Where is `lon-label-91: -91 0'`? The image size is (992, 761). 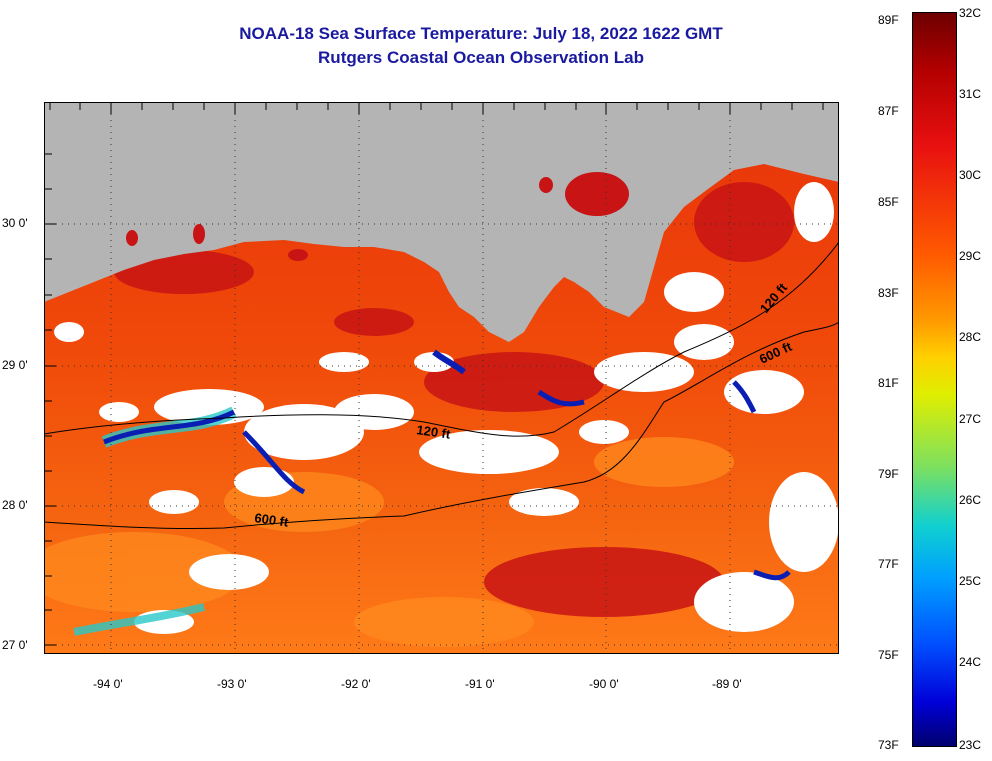 lon-label-91: -91 0' is located at coordinates (480, 684).